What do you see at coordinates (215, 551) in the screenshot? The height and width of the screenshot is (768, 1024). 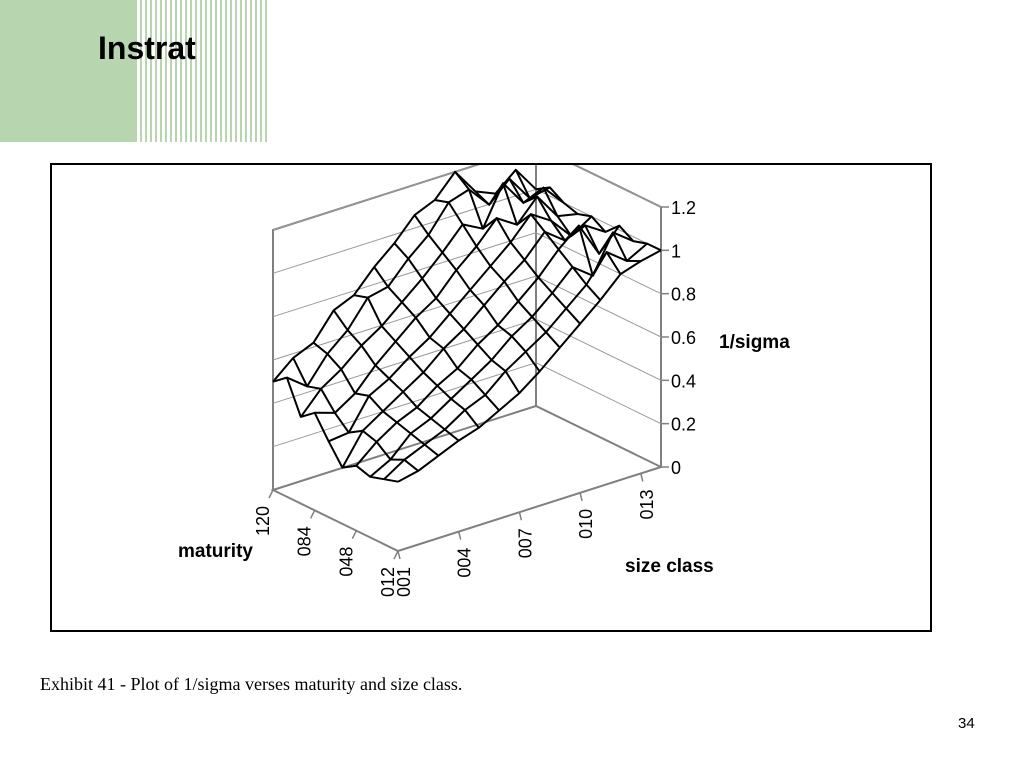 I see `maturity-axis-title: maturity` at bounding box center [215, 551].